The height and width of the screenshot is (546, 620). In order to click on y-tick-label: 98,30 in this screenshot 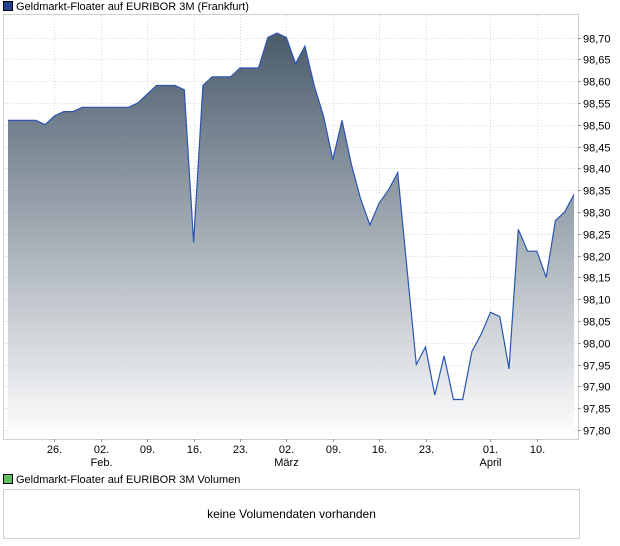, I will do `click(597, 214)`.